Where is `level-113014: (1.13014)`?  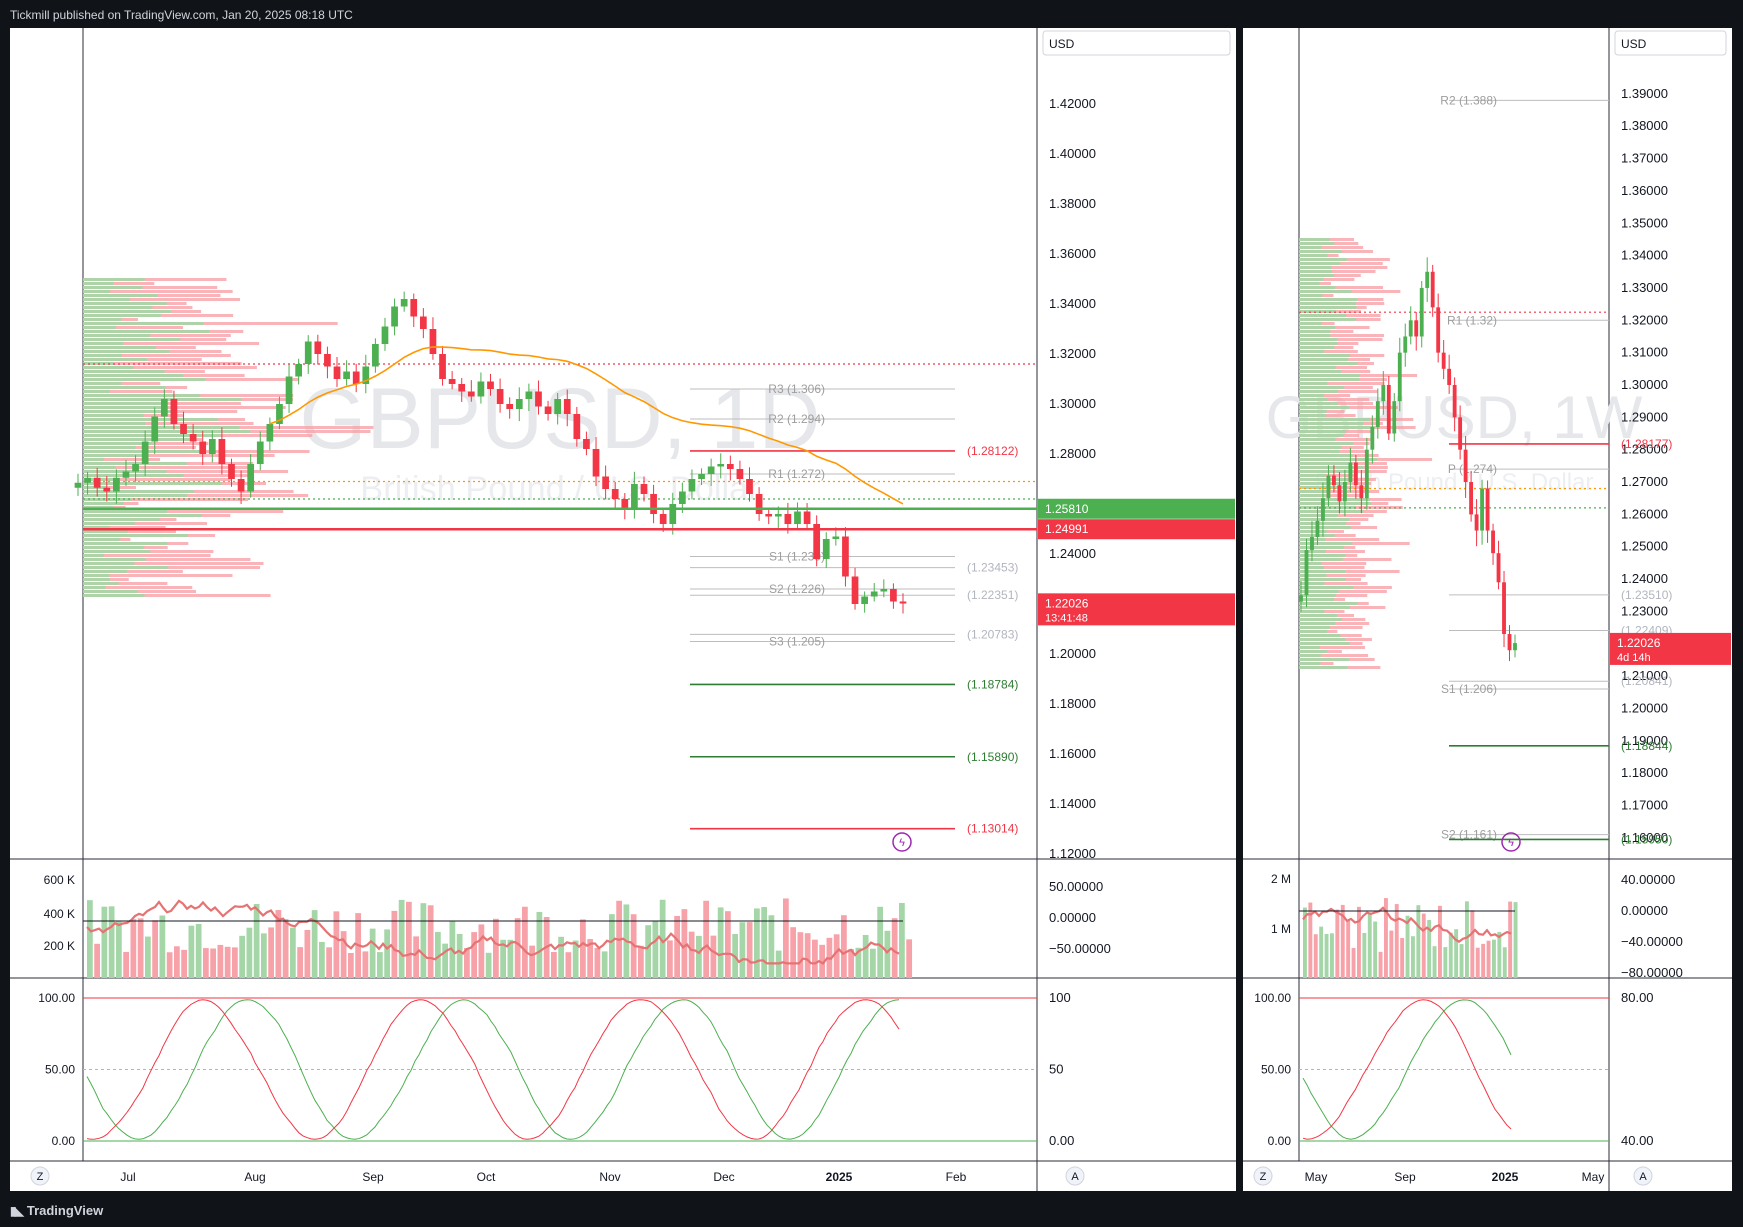
level-113014: (1.13014) is located at coordinates (854, 829).